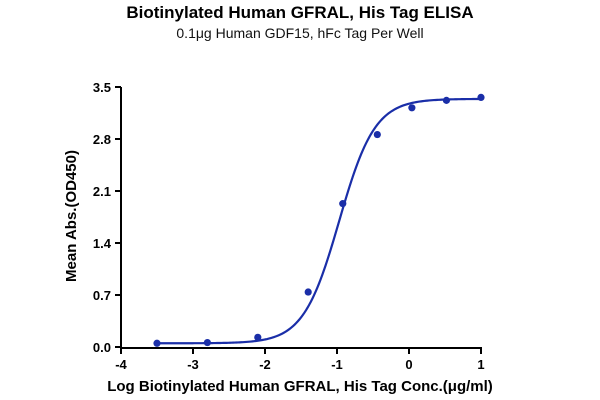  What do you see at coordinates (102, 191) in the screenshot?
I see `y-tick-label: 2.1` at bounding box center [102, 191].